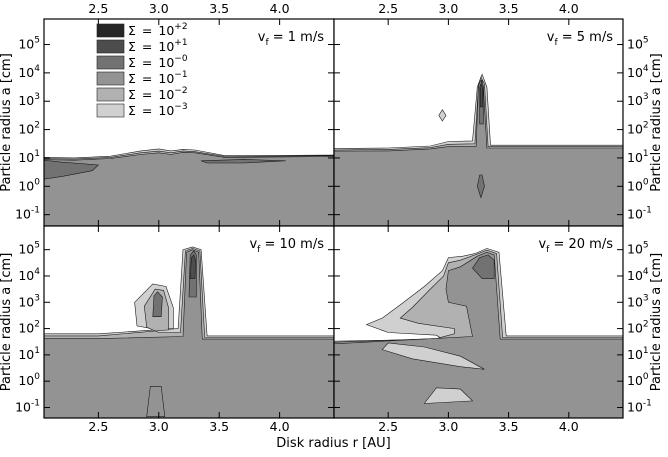 Image resolution: width=668 pixels, height=457 pixels. Describe the element at coordinates (180, 27) in the screenshot. I see `legend-exp: +2` at that location.